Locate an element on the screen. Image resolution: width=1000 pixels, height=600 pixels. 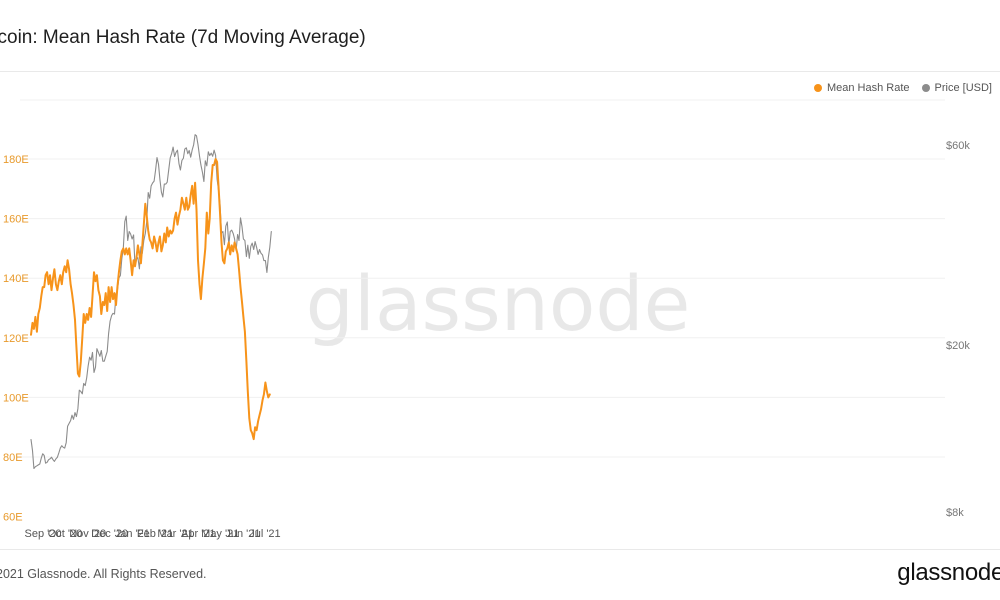
y-left-tick-label: 100E is located at coordinates (16, 398).